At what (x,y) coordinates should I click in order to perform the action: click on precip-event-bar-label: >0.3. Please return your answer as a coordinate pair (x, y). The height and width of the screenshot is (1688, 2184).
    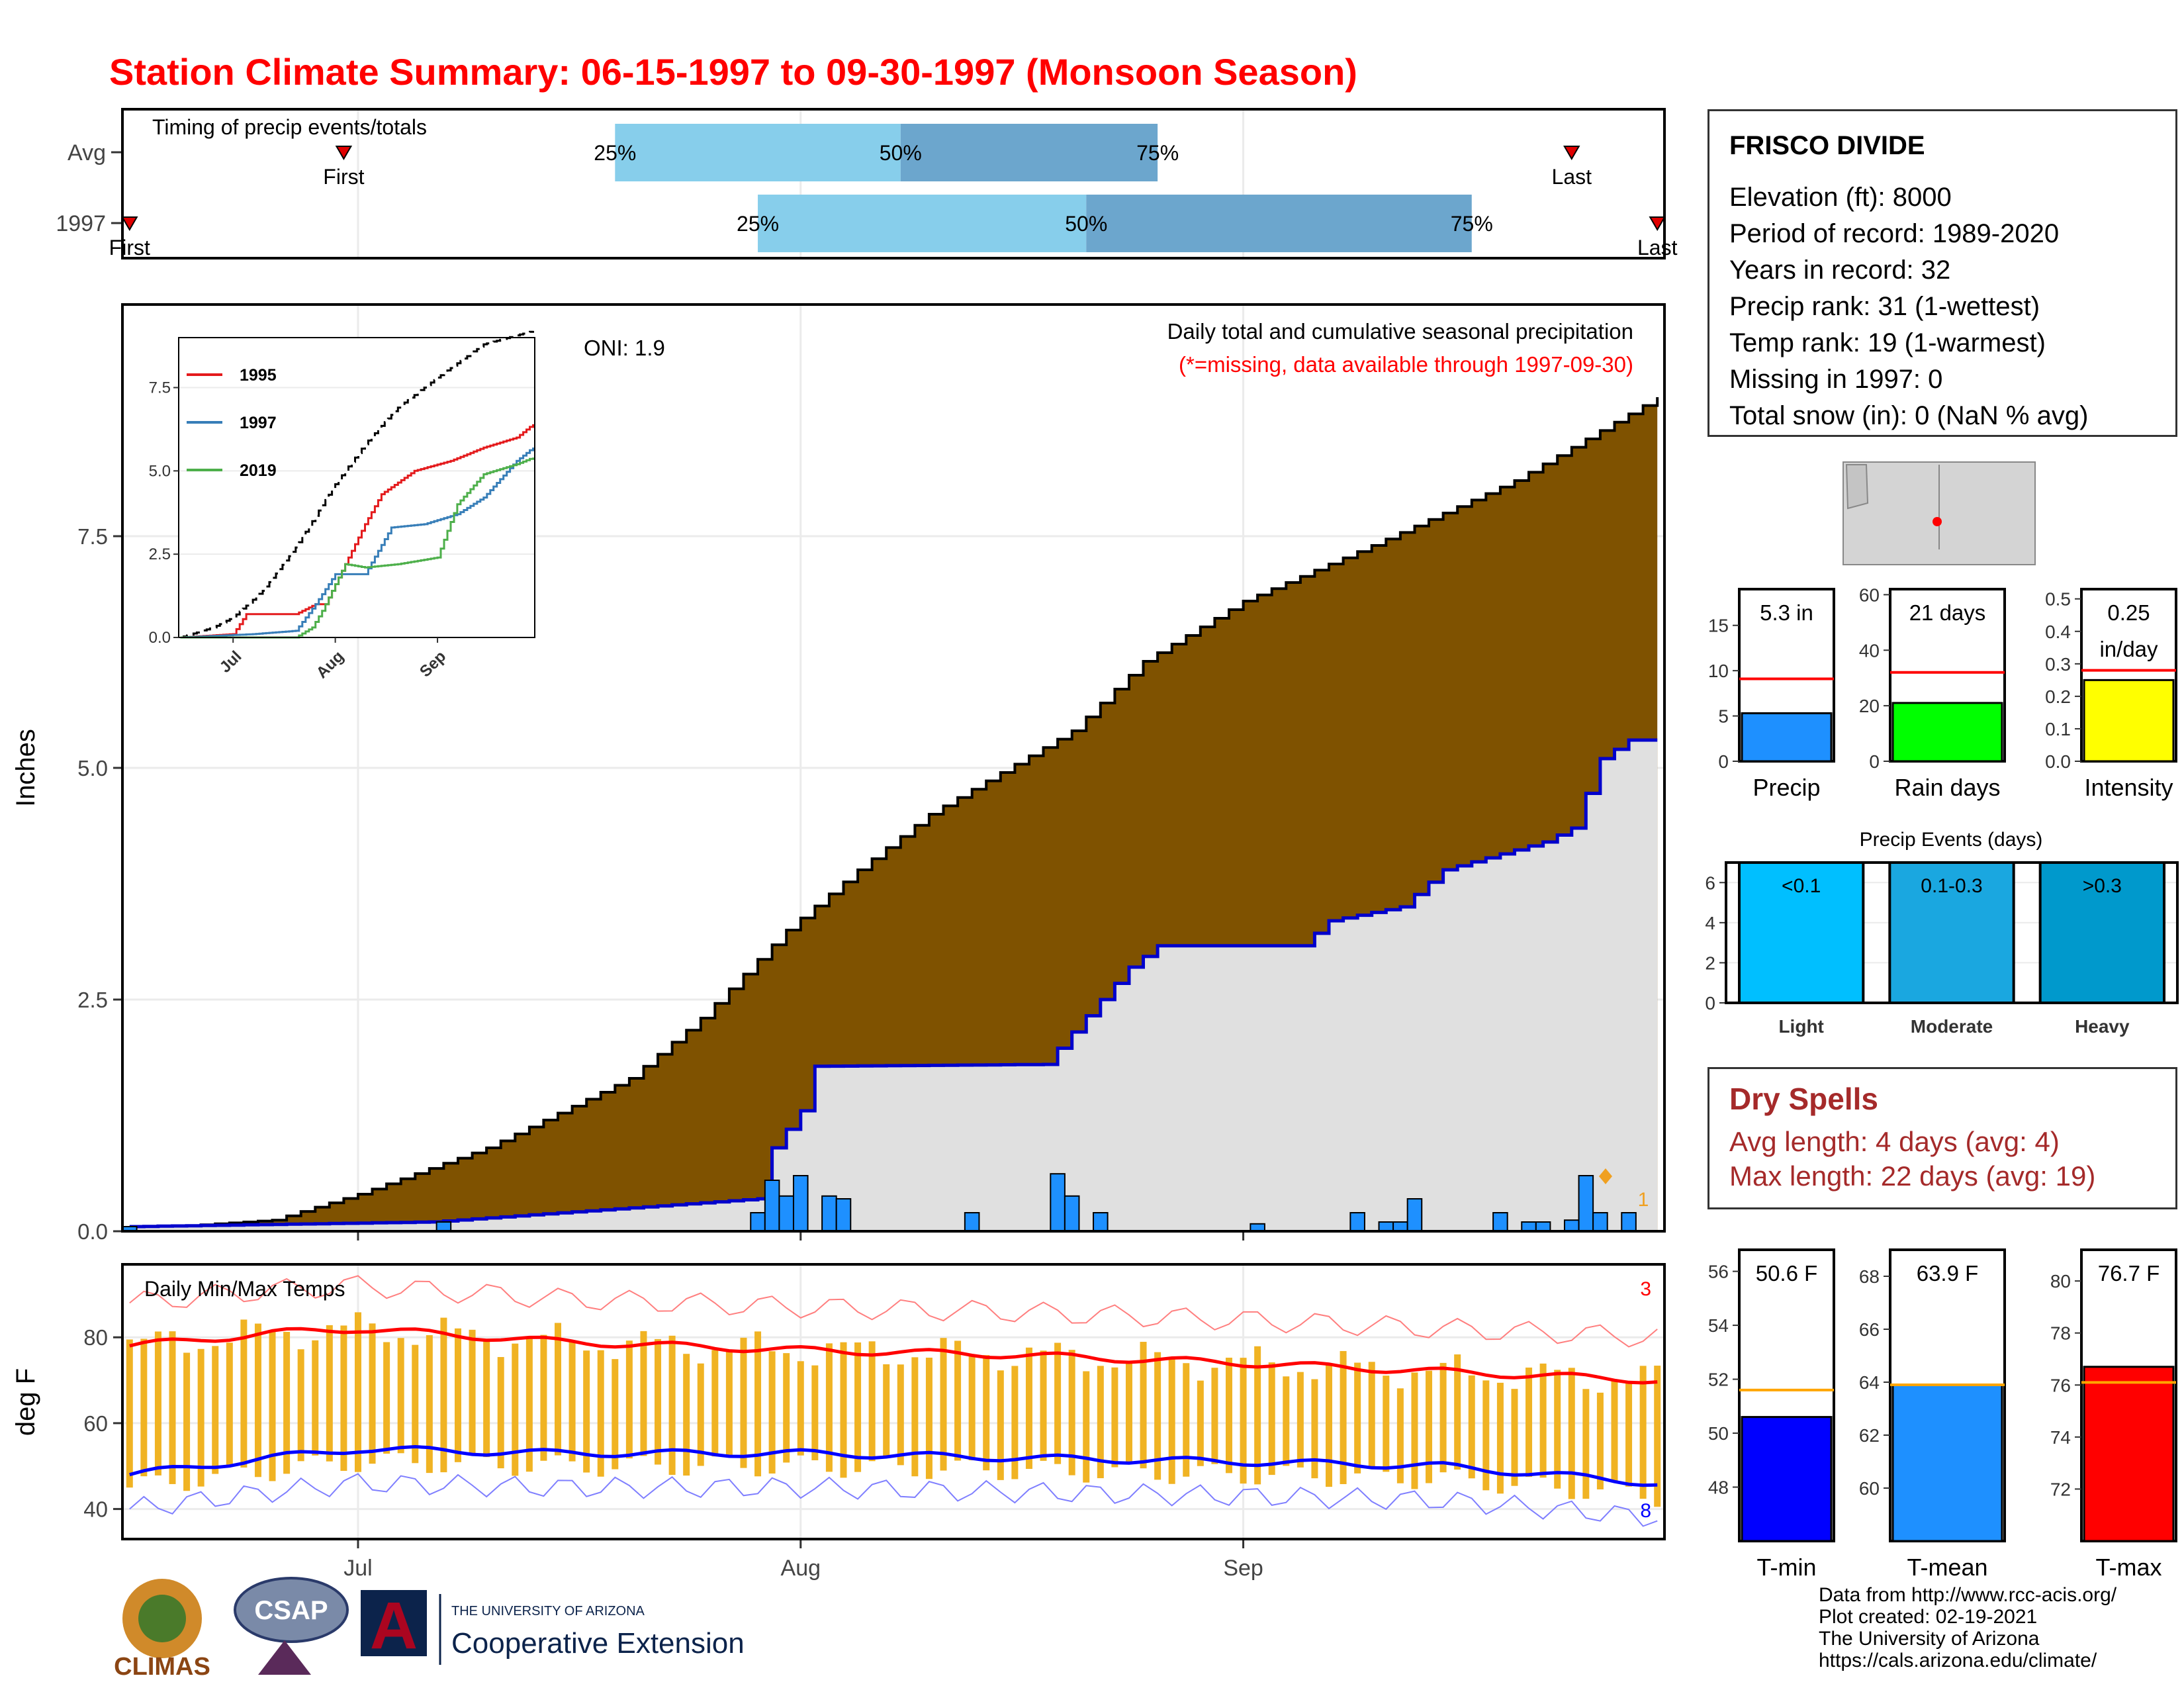
    Looking at the image, I should click on (2102, 886).